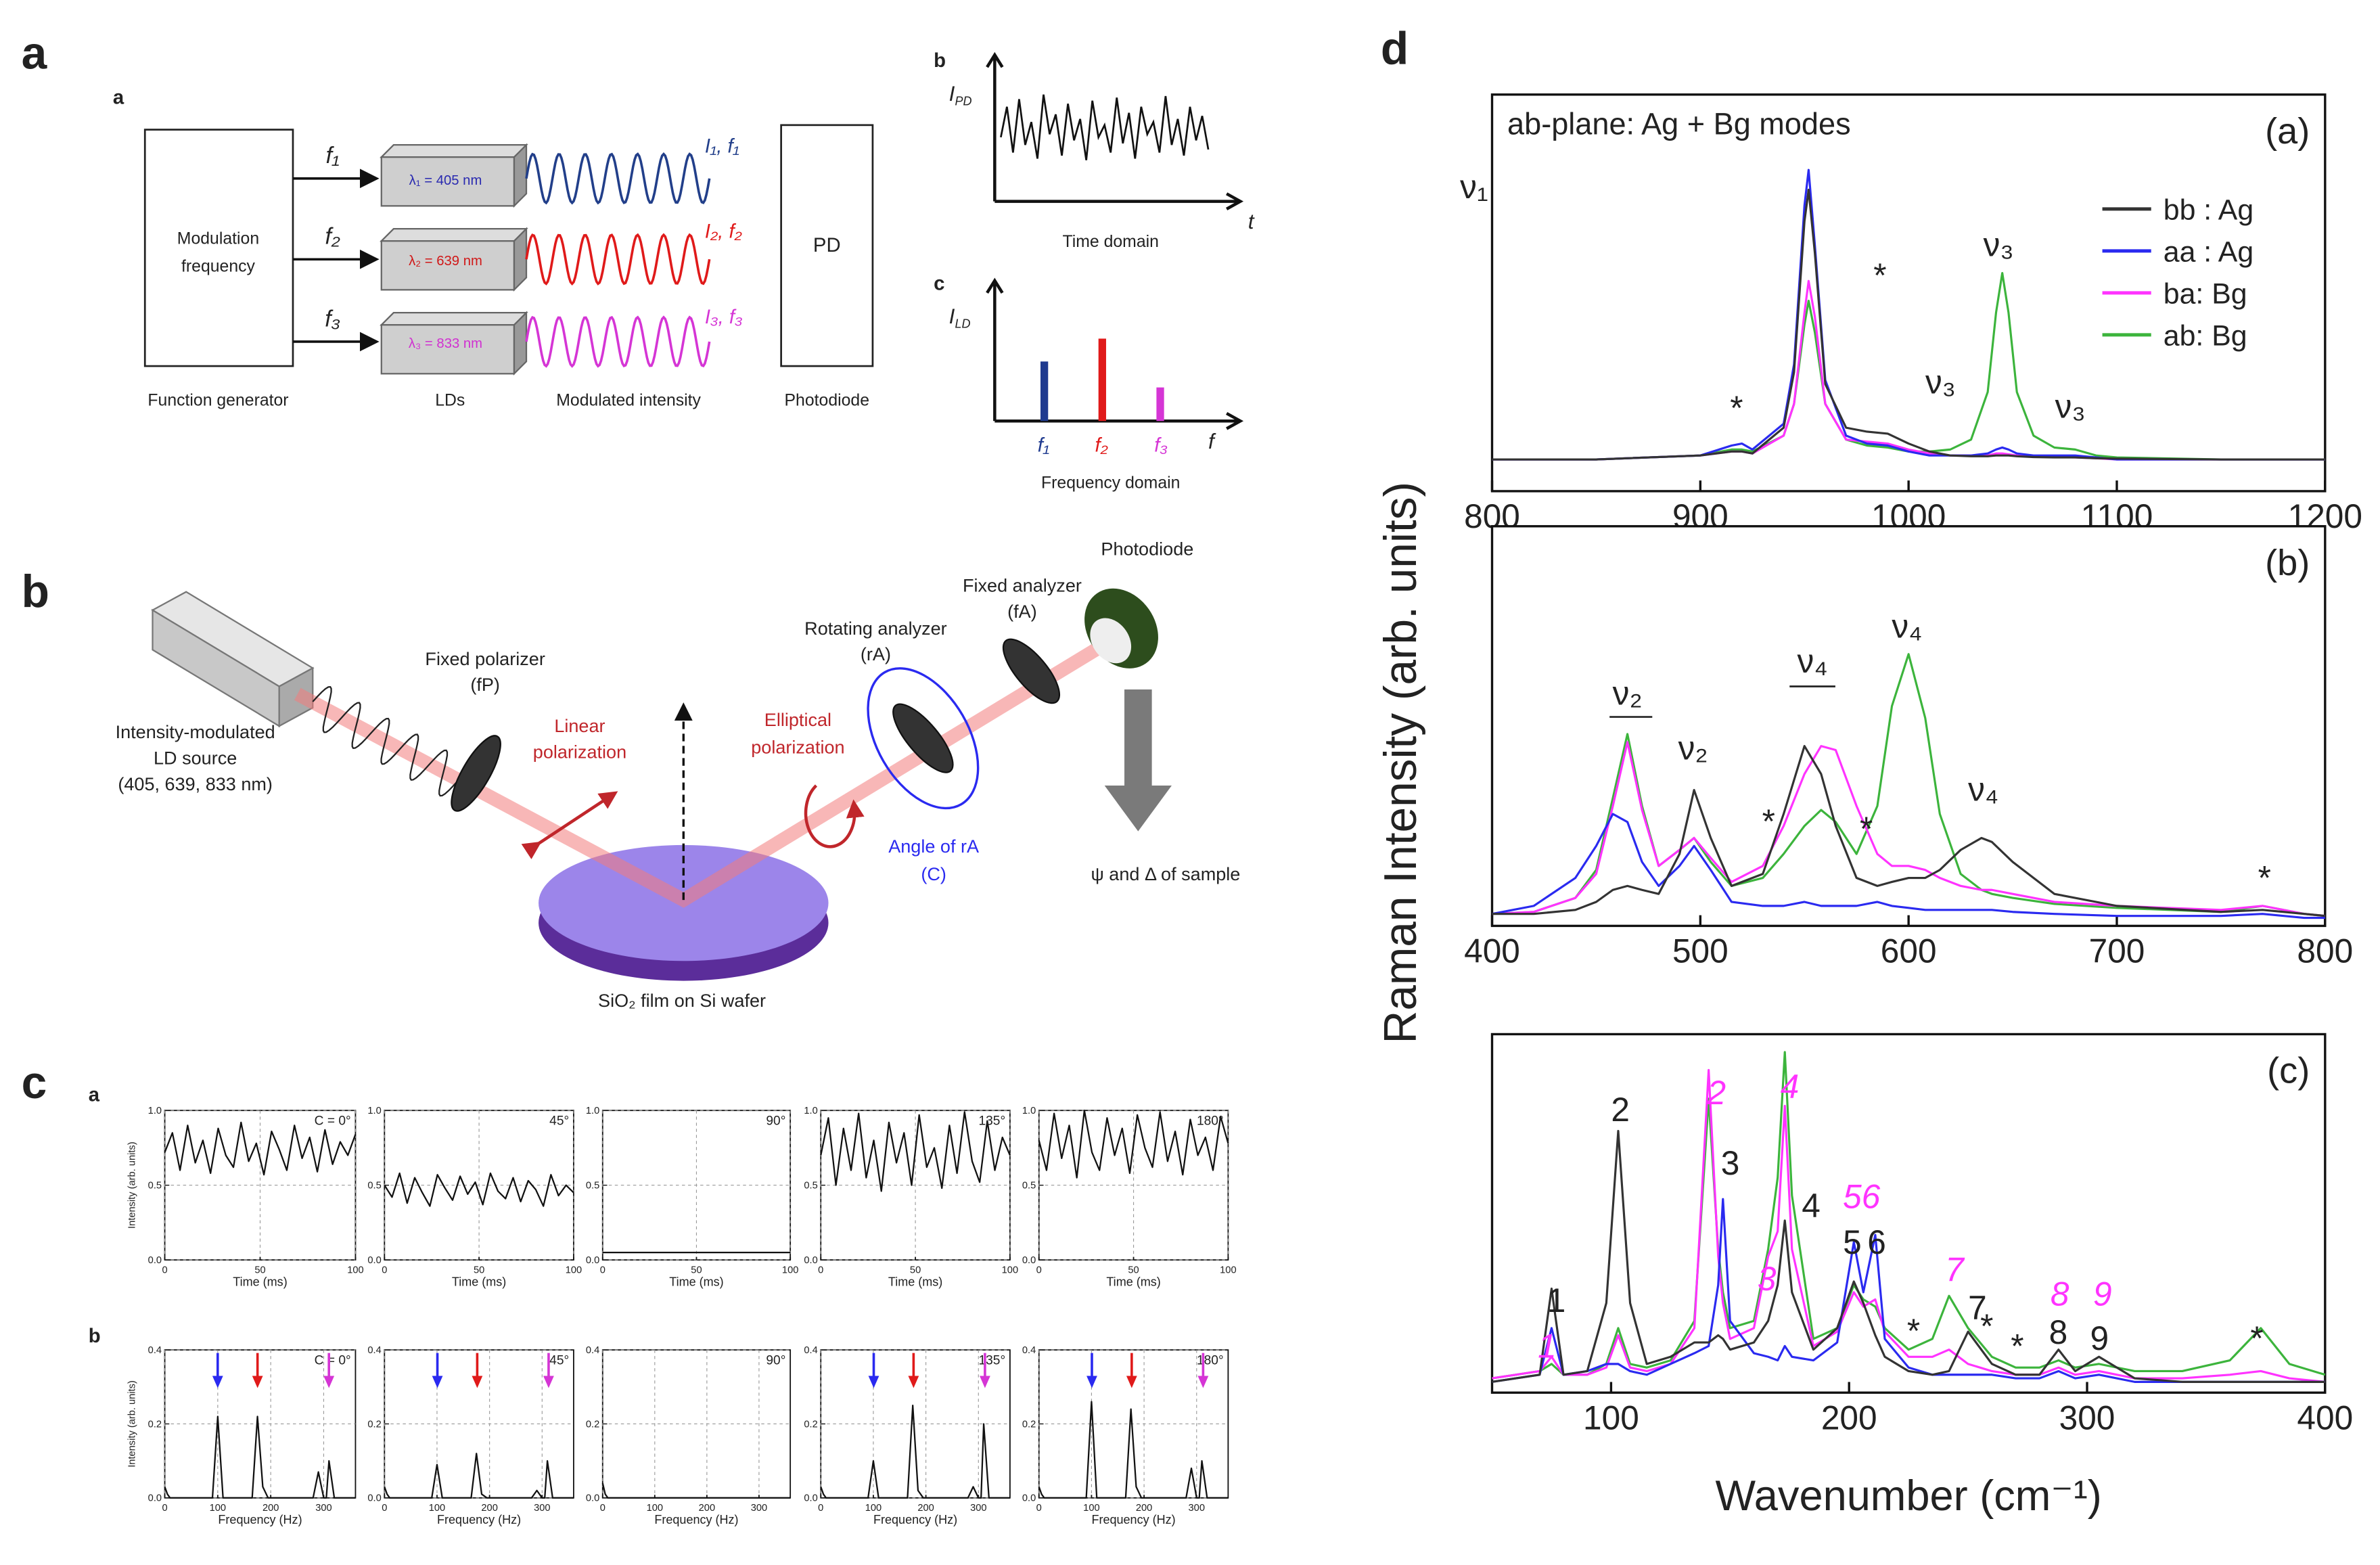  I want to click on analyzer-label: (rA), so click(876, 654).